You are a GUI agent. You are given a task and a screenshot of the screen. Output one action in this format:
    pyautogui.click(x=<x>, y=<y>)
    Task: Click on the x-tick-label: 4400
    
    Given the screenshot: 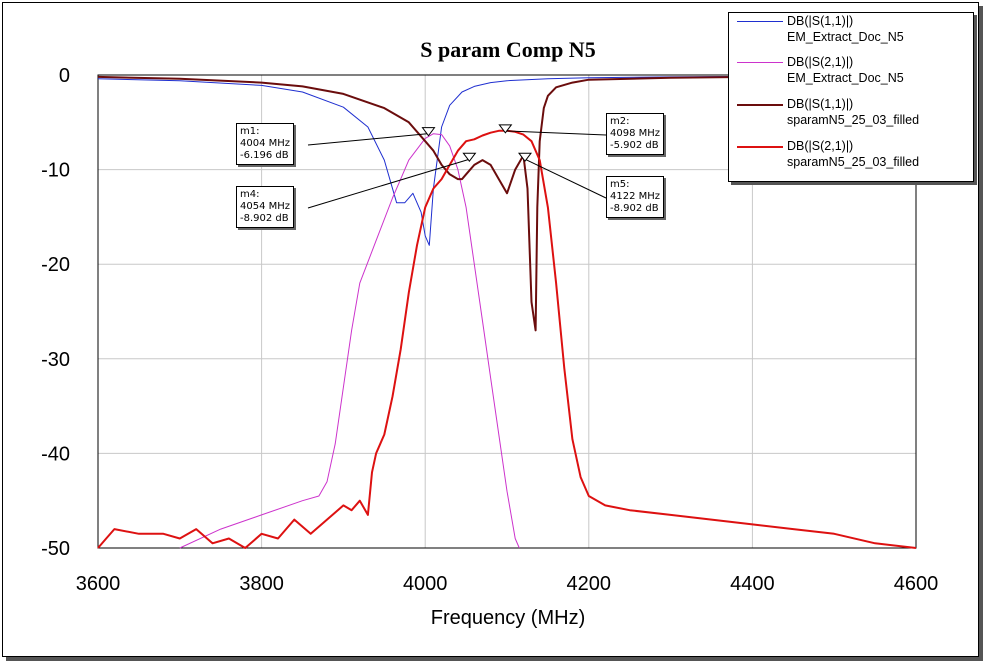 What is the action you would take?
    pyautogui.click(x=752, y=584)
    